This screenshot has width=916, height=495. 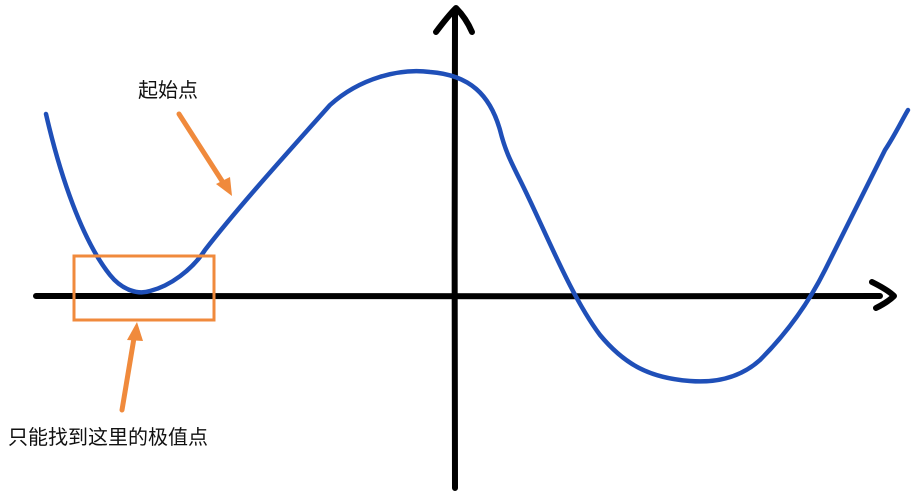 I want to click on start-point-arrow-head, so click(x=224, y=186).